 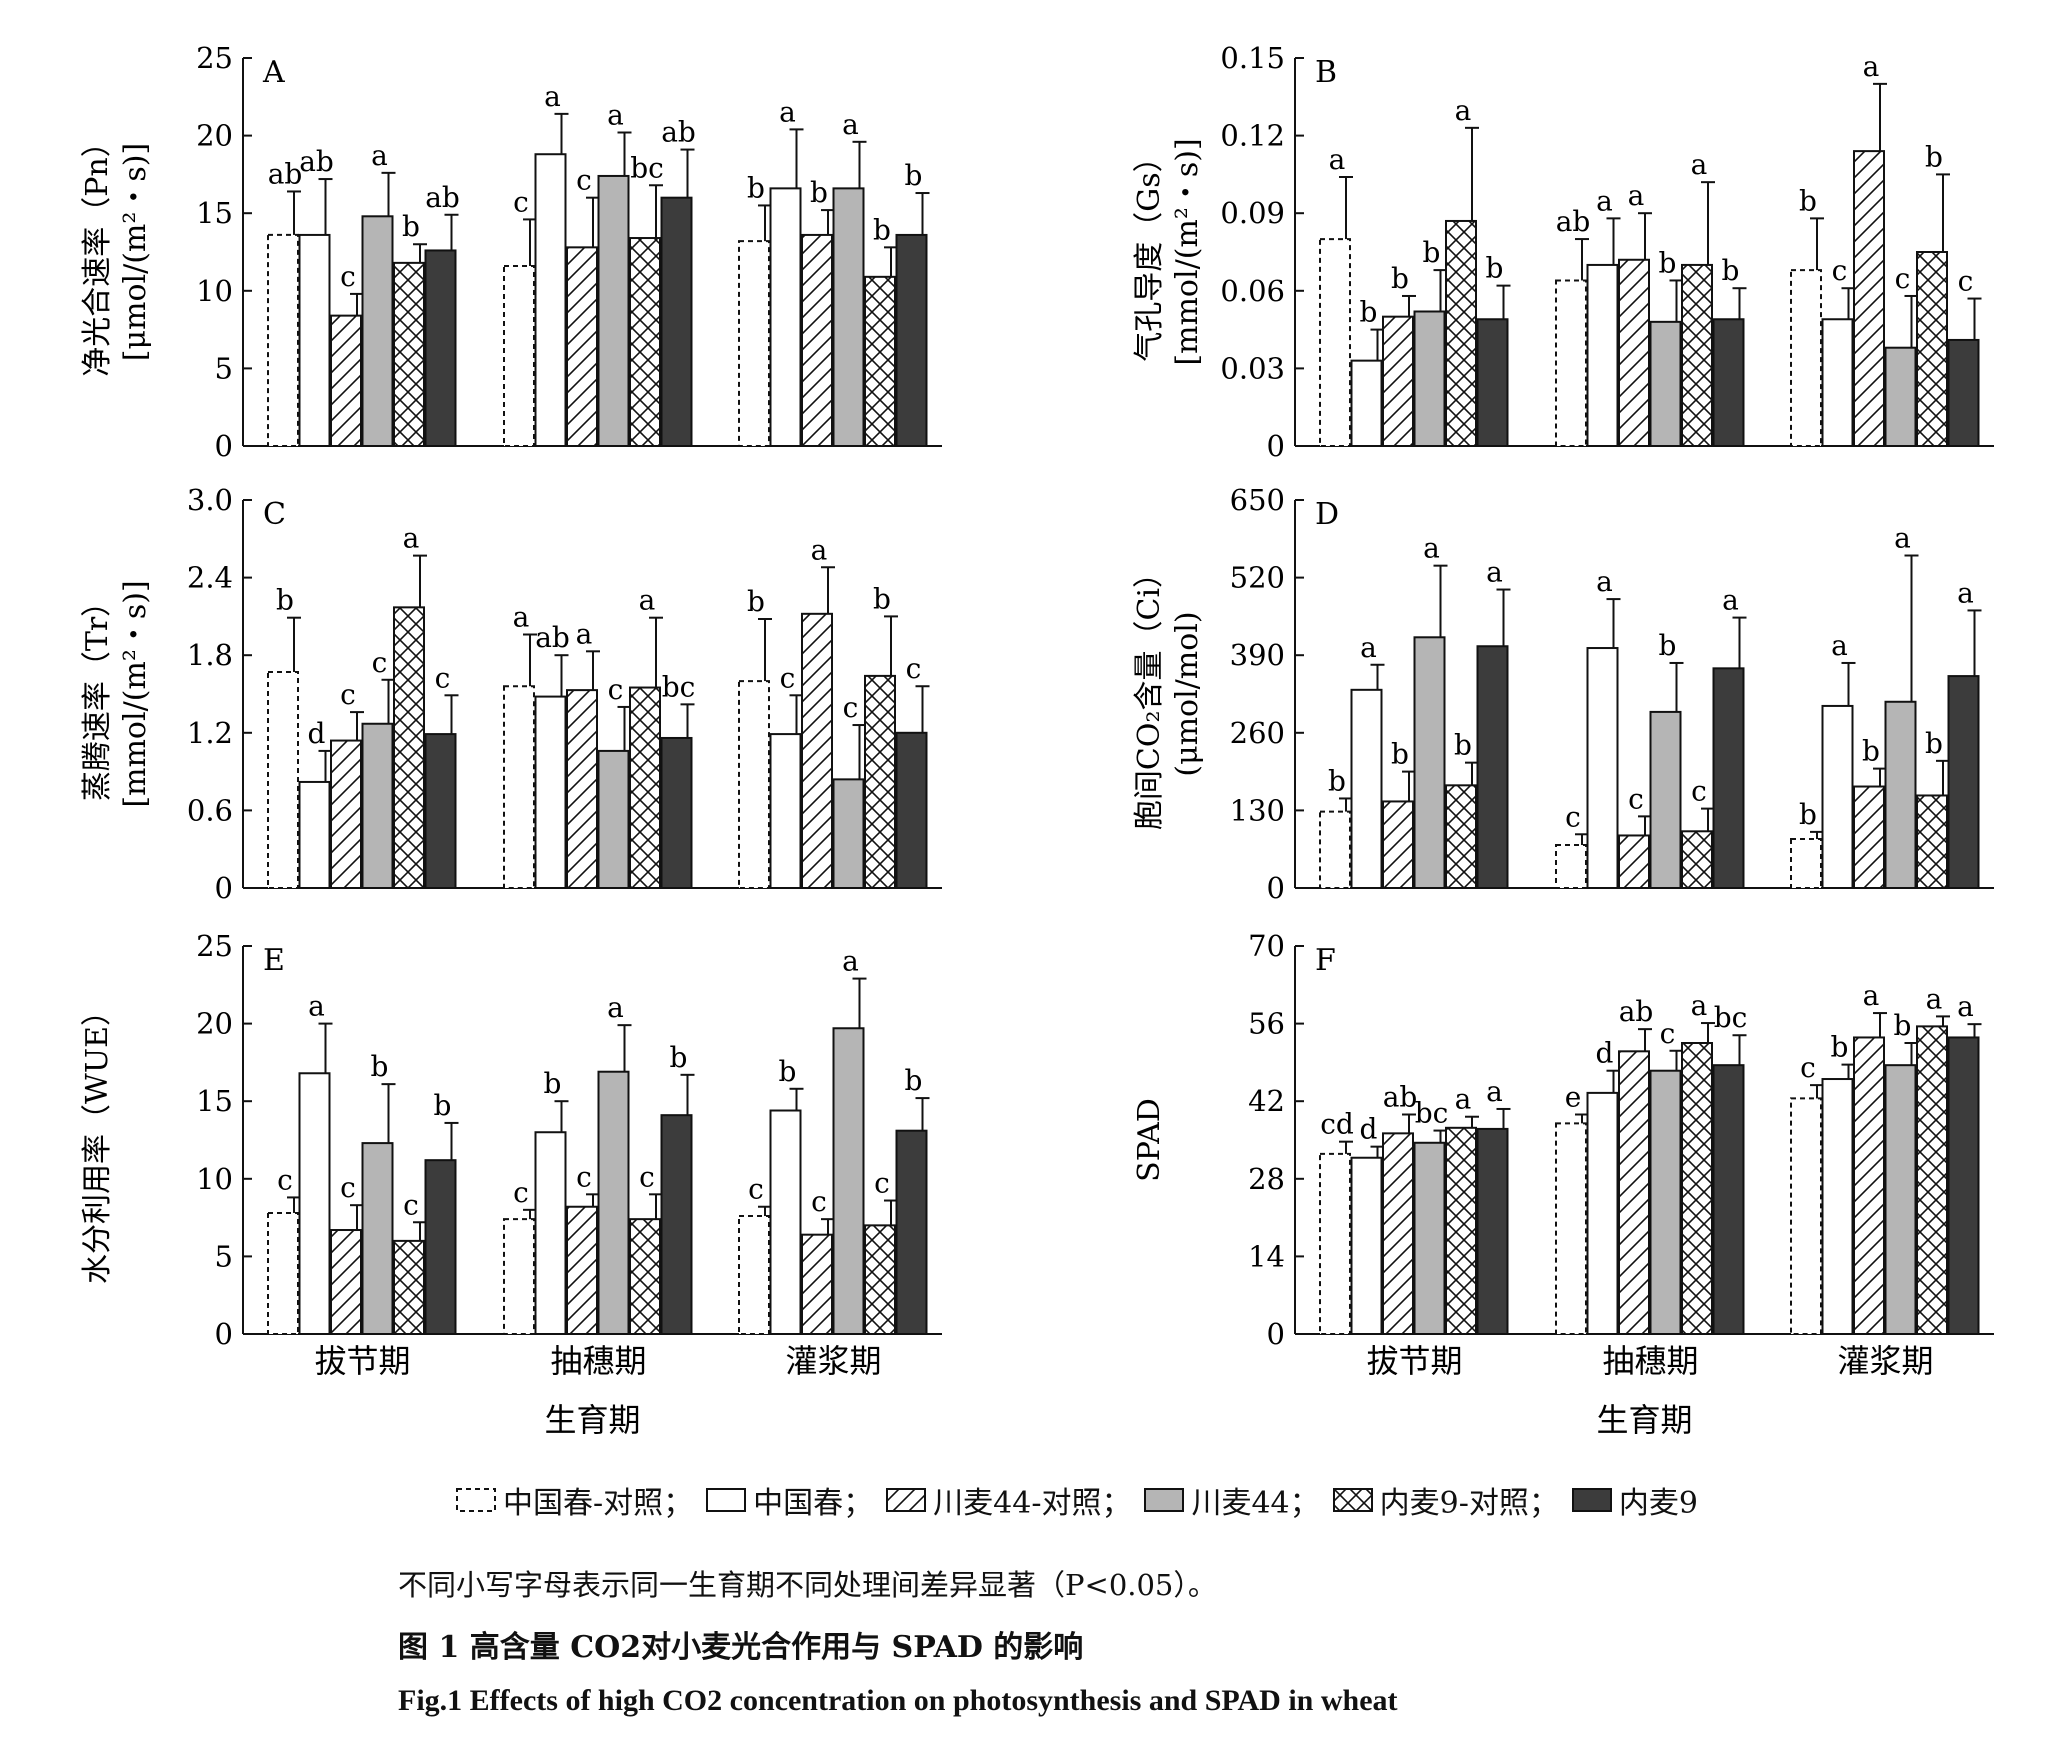 I want to click on x-tick-label: 拔节期, so click(x=362, y=1361).